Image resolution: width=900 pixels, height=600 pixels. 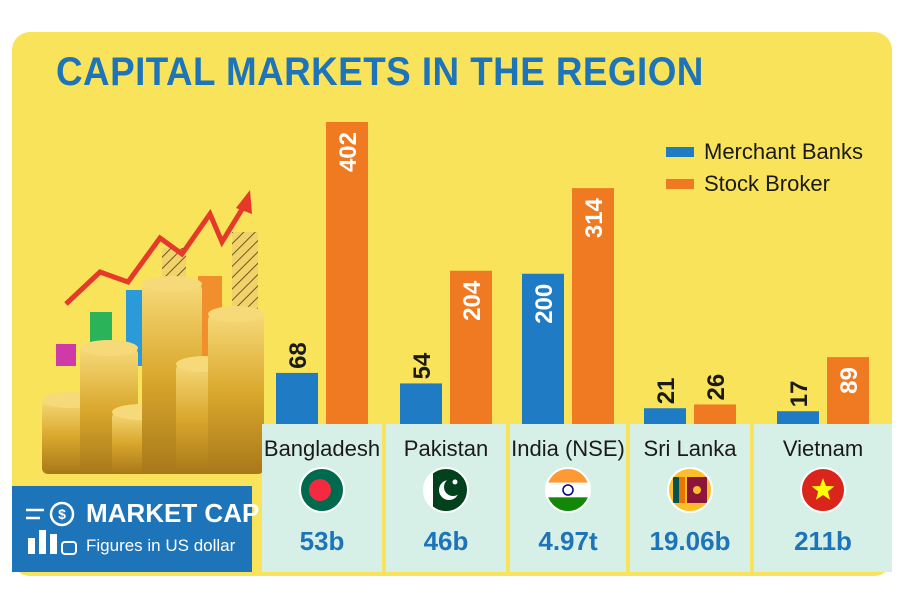 I want to click on bar-merchant-banks-vietnam, so click(x=798, y=417).